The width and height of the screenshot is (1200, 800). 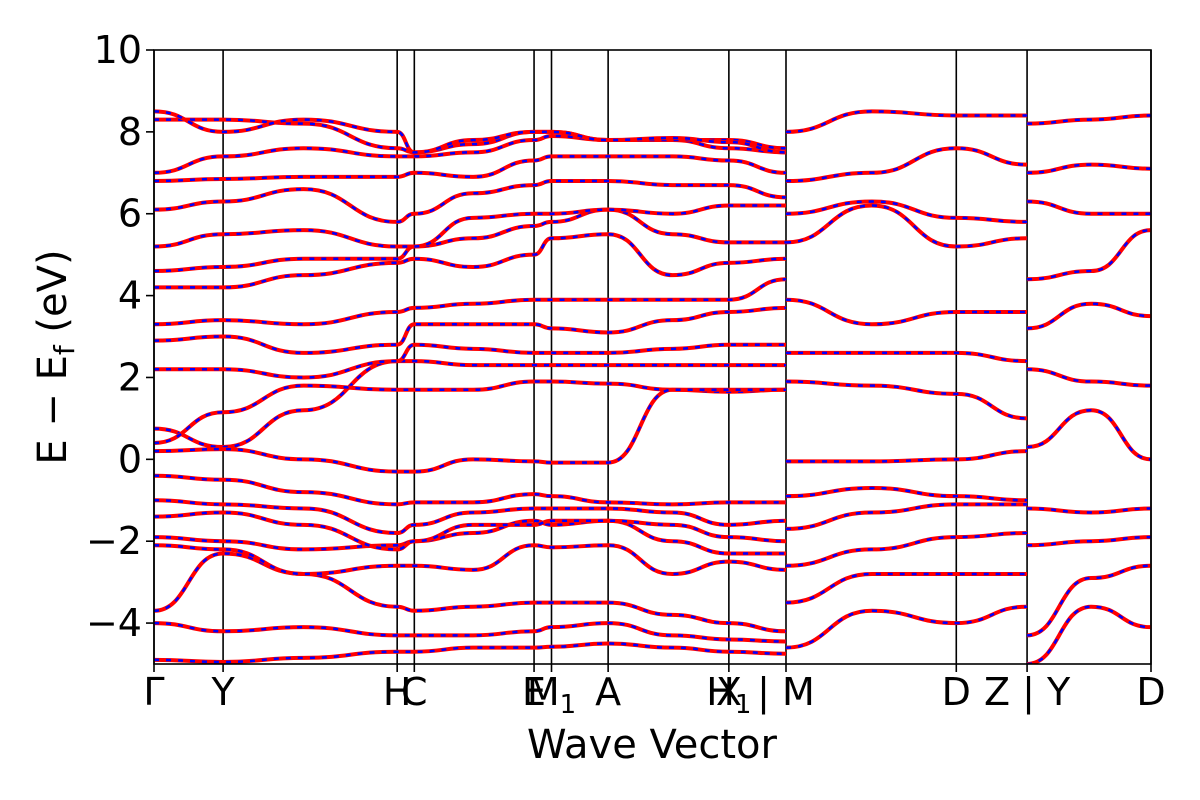 I want to click on y-axis-title: E − Ef (eV), so click(x=55, y=356).